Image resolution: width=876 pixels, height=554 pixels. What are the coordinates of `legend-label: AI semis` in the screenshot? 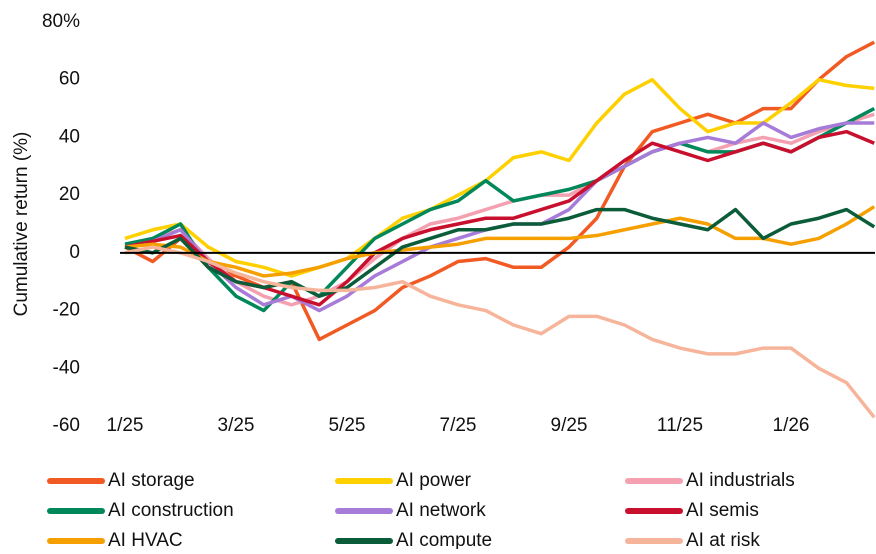 It's located at (722, 510).